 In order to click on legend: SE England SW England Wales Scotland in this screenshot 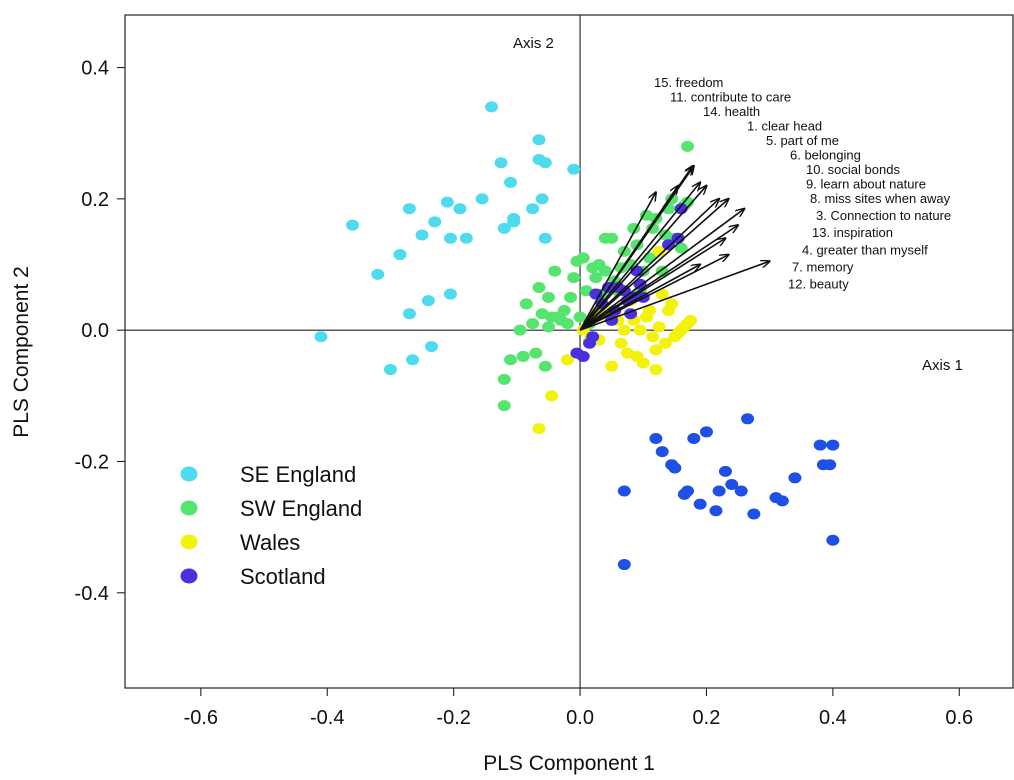, I will do `click(271, 525)`.